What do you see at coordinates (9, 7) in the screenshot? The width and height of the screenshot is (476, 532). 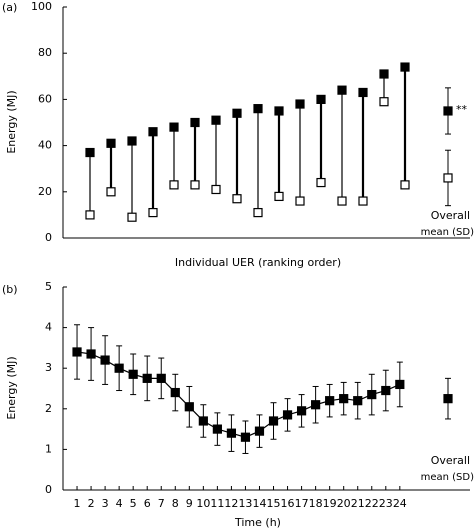 I see `panel-label: (a)` at bounding box center [9, 7].